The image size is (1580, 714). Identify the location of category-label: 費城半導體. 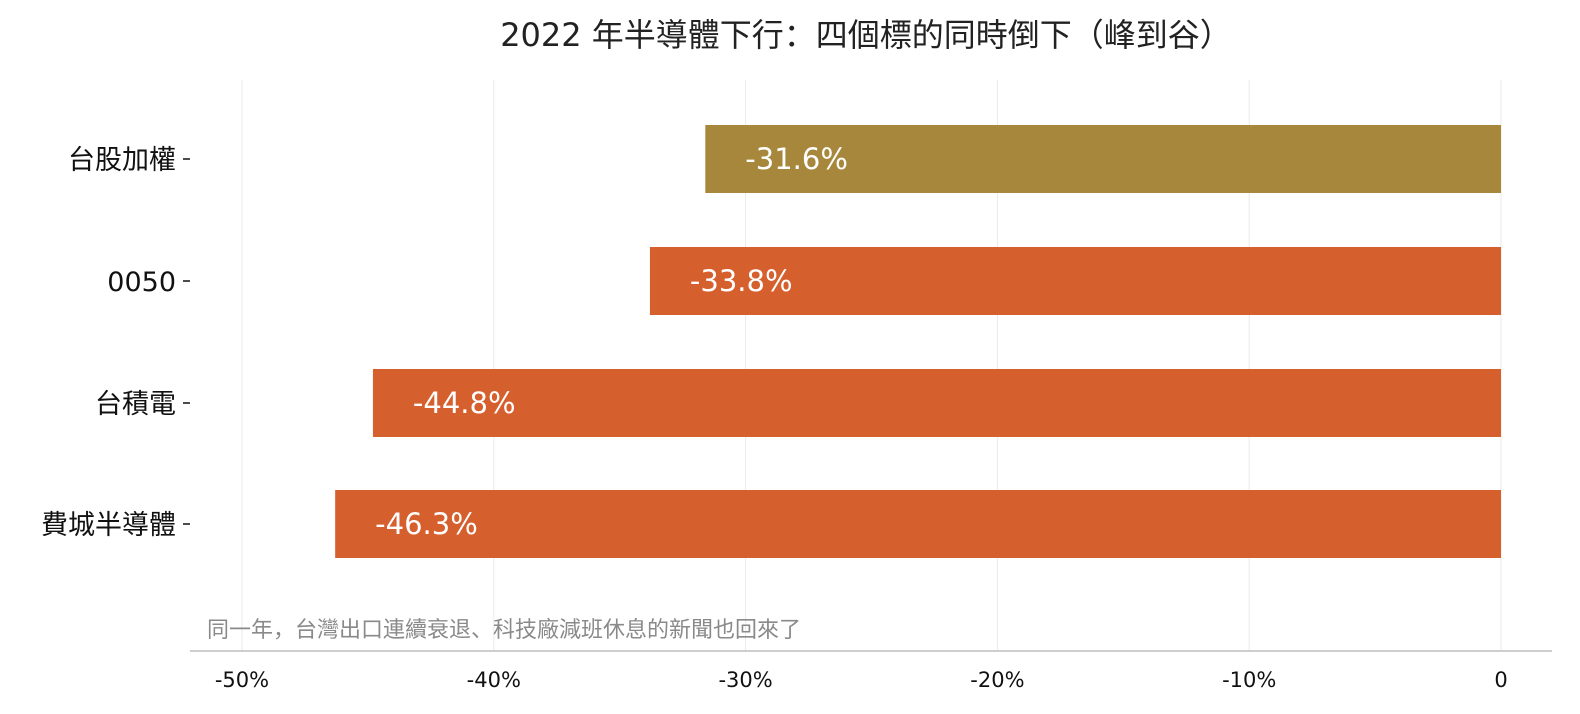
(108, 525).